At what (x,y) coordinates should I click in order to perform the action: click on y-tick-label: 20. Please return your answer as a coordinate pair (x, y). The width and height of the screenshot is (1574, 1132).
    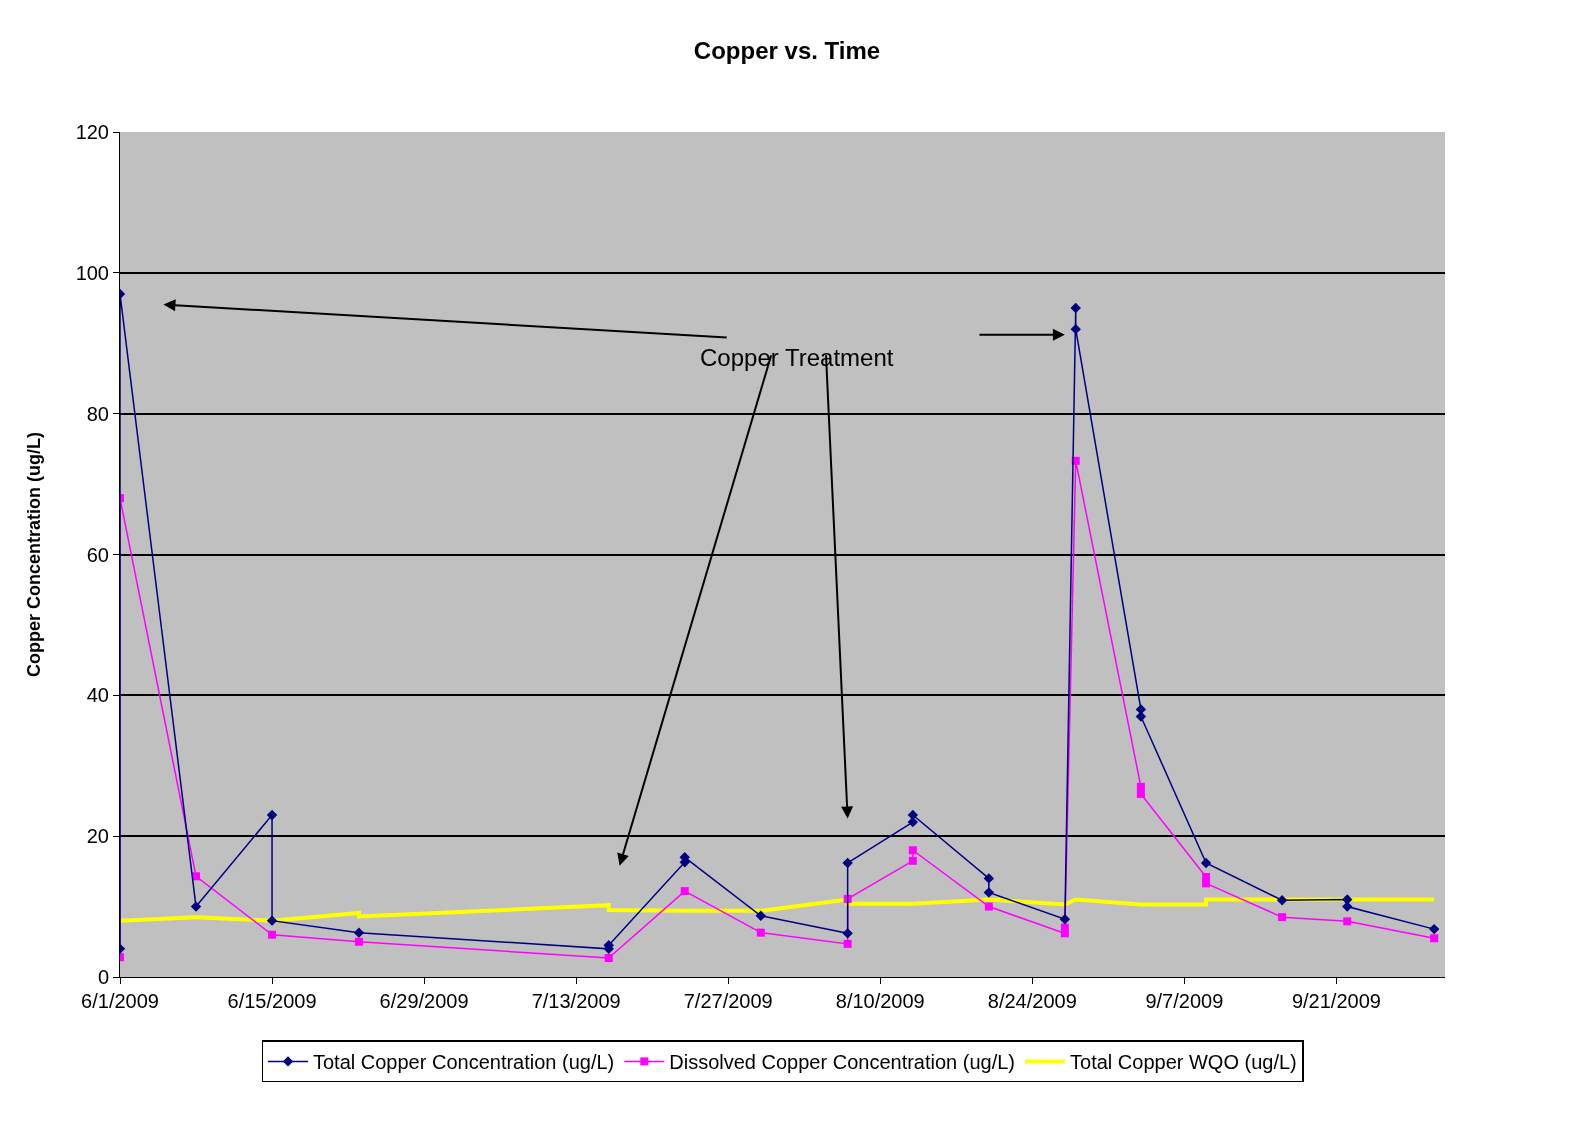
    Looking at the image, I should click on (97, 836).